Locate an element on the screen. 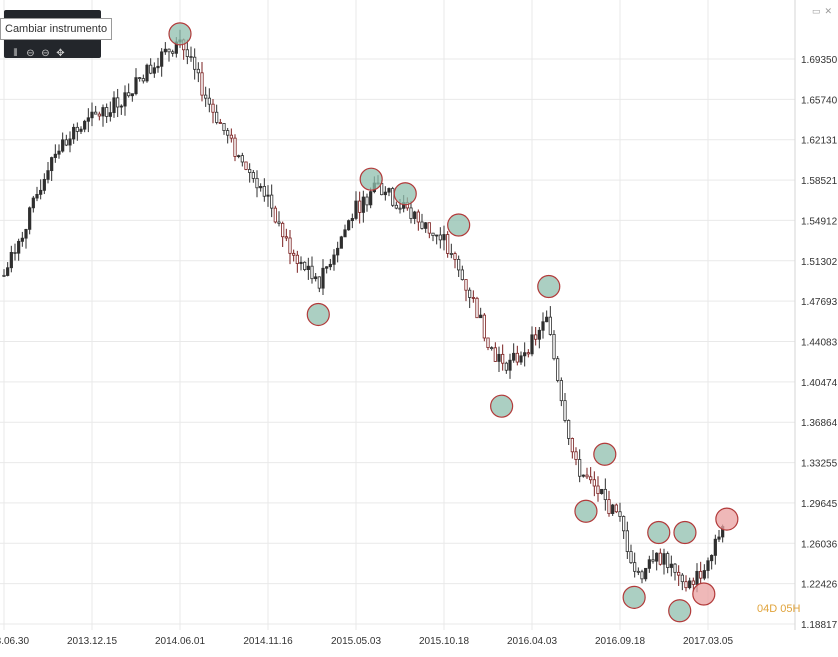 This screenshot has width=838, height=657. move-icon: ✥ is located at coordinates (60, 53).